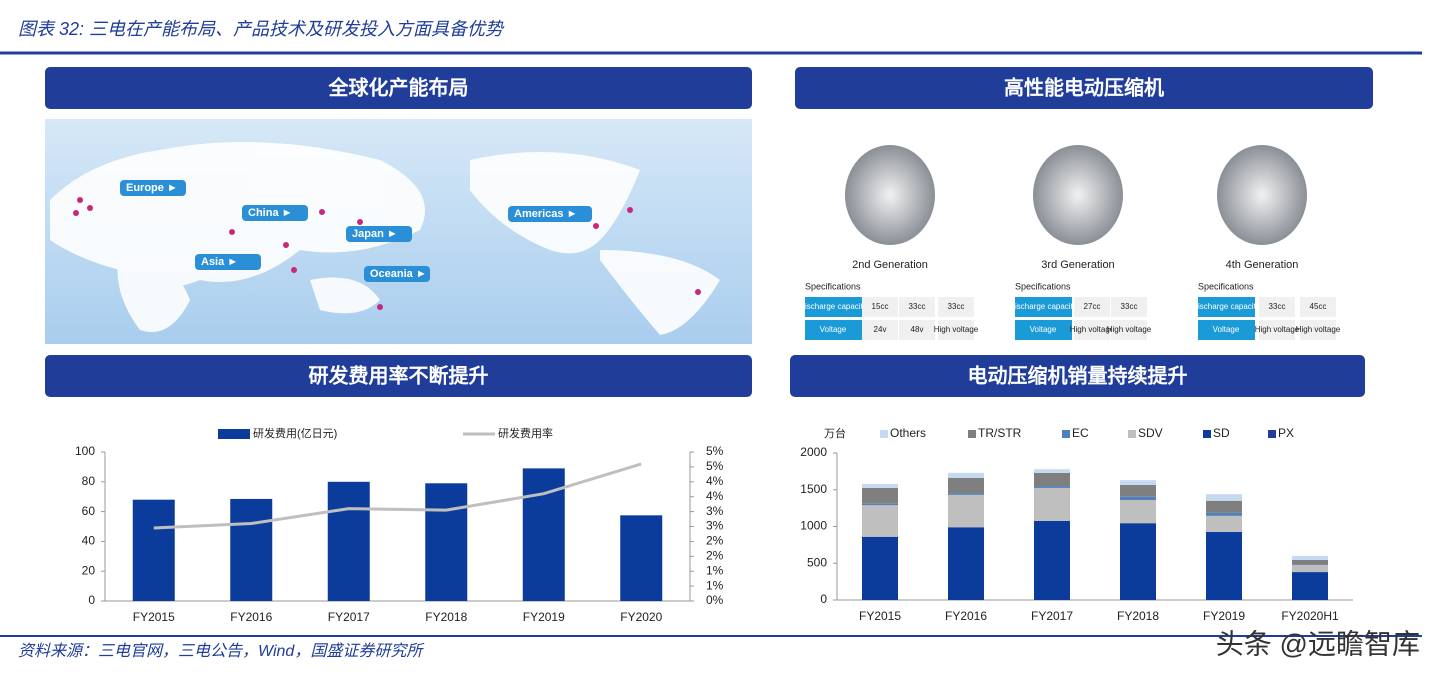  Describe the element at coordinates (89, 511) in the screenshot. I see `y-tick-label: 60` at that location.